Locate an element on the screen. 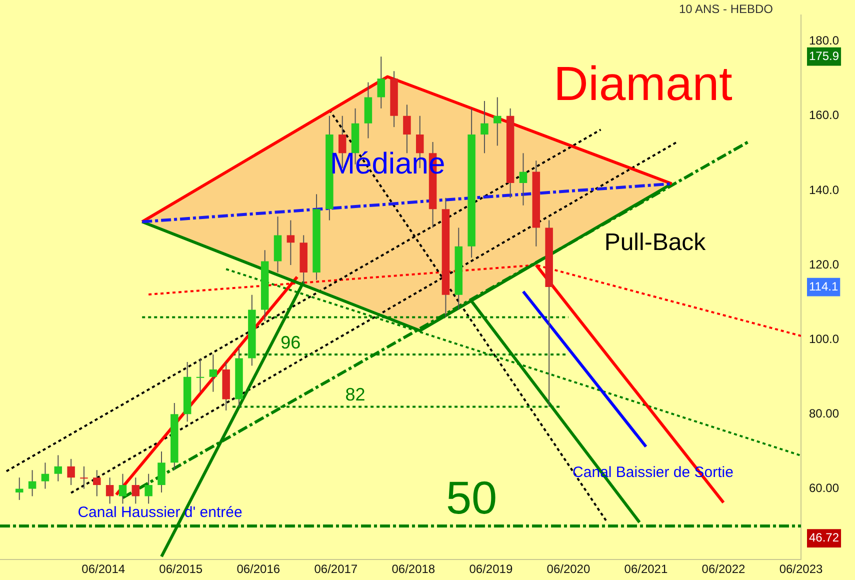 The width and height of the screenshot is (855, 580). y-tick-label: 114.1 is located at coordinates (823, 286).